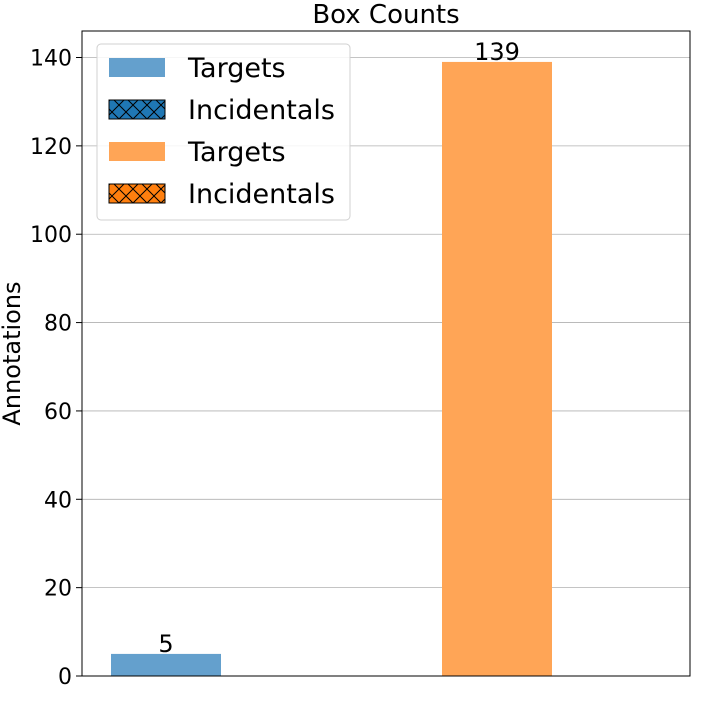 The image size is (720, 720). What do you see at coordinates (51, 59) in the screenshot?
I see `y-tick-label: 140` at bounding box center [51, 59].